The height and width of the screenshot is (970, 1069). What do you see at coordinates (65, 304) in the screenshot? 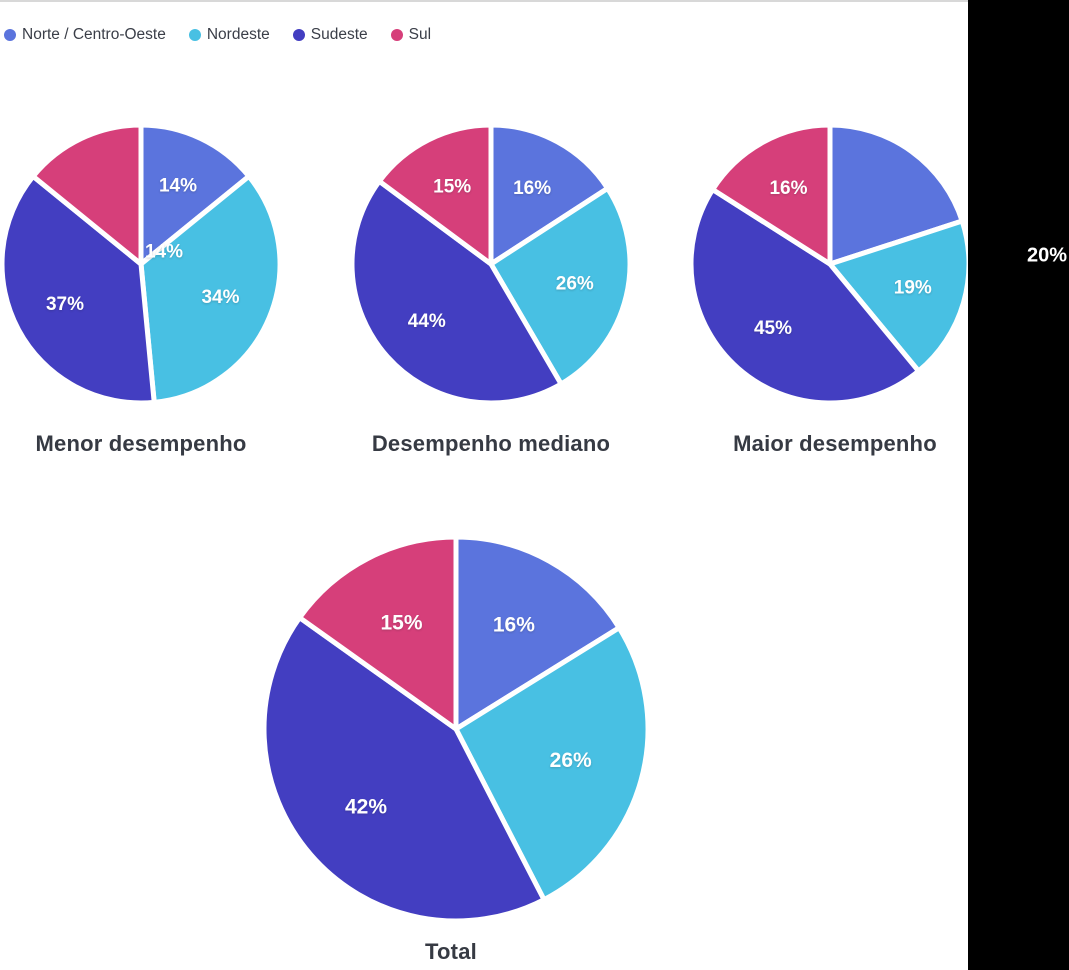
I see `slice-label: 37%` at bounding box center [65, 304].